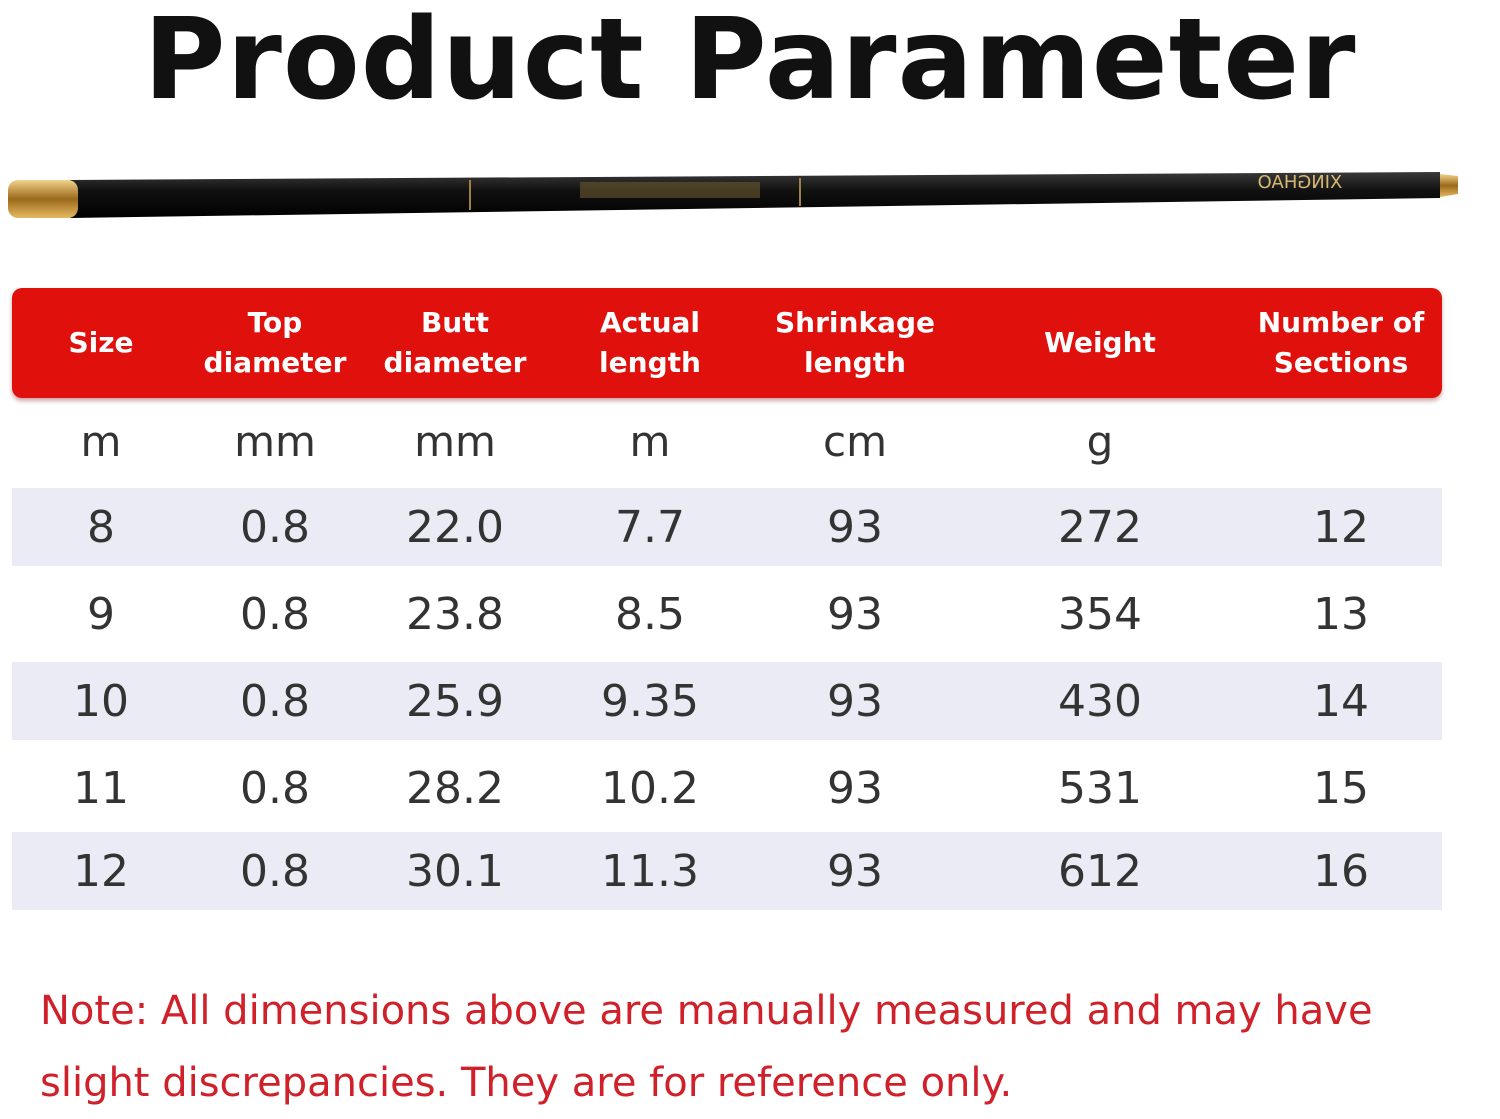 Image resolution: width=1500 pixels, height=1119 pixels. What do you see at coordinates (455, 788) in the screenshot?
I see `table-cell: 28.2` at bounding box center [455, 788].